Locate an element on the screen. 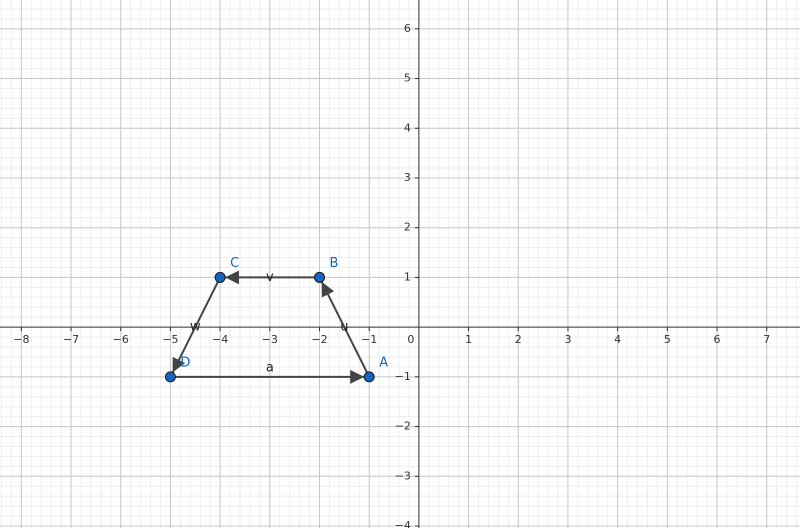 This screenshot has width=800, height=528. y-tick-label: −1 is located at coordinates (403, 376).